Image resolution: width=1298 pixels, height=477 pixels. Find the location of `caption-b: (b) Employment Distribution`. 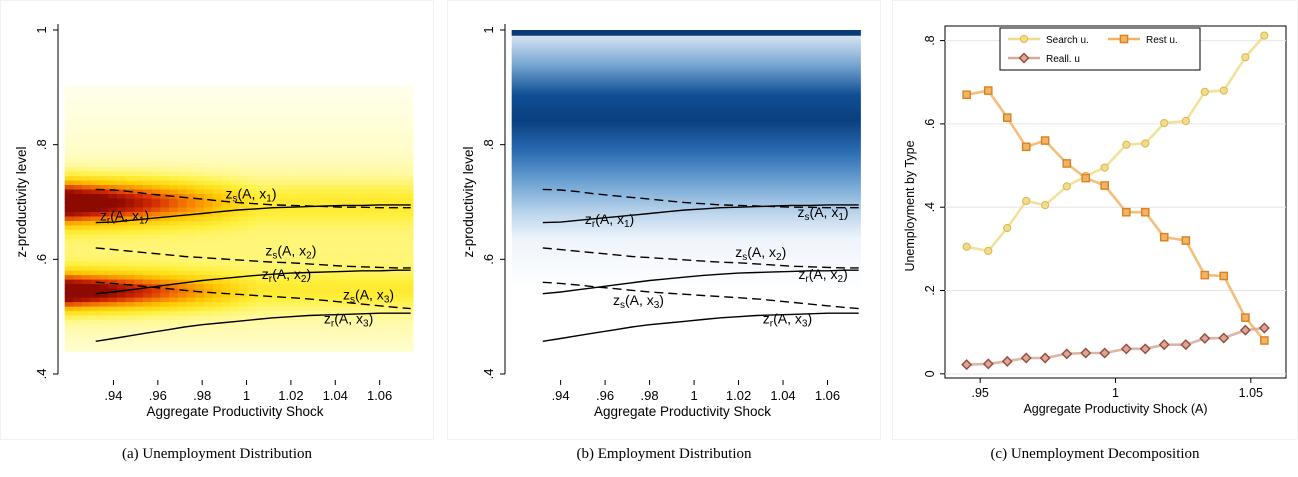

caption-b: (b) Employment Distribution is located at coordinates (664, 454).